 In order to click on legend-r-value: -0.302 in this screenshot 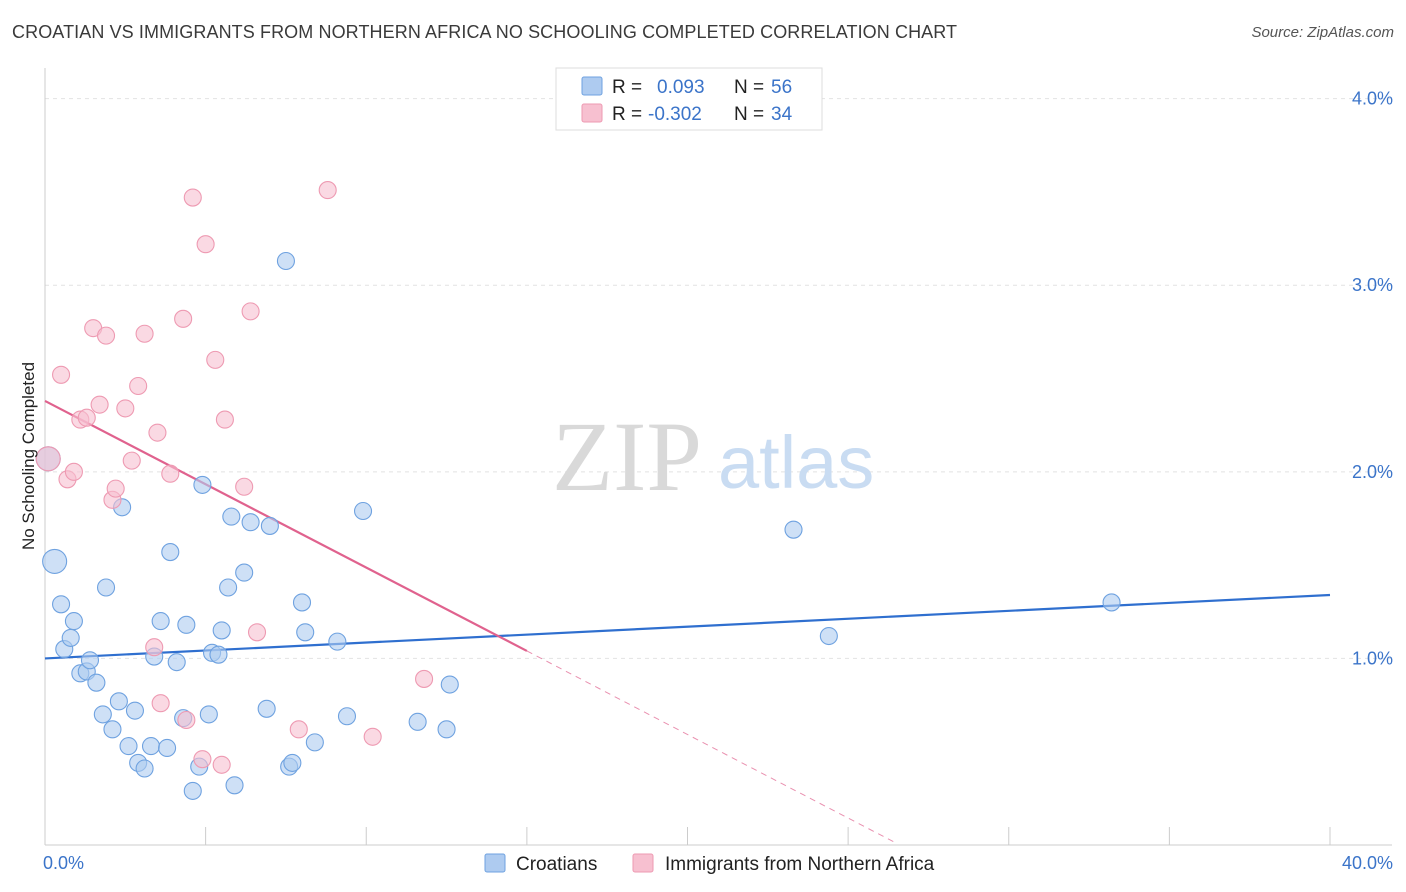, I will do `click(675, 114)`.